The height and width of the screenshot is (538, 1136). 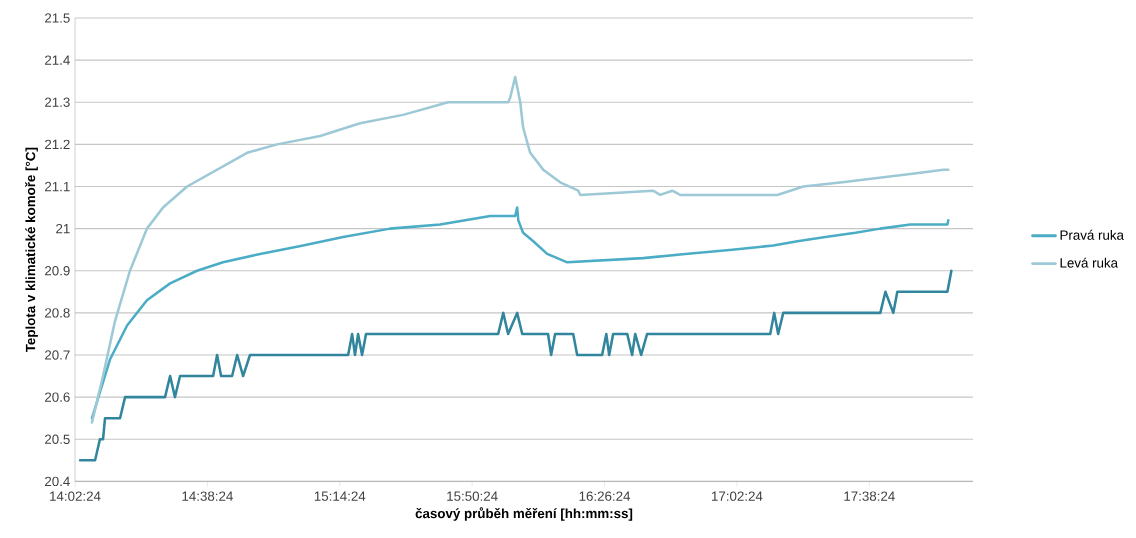 What do you see at coordinates (57, 144) in the screenshot?
I see `y-tick-label: 21.2` at bounding box center [57, 144].